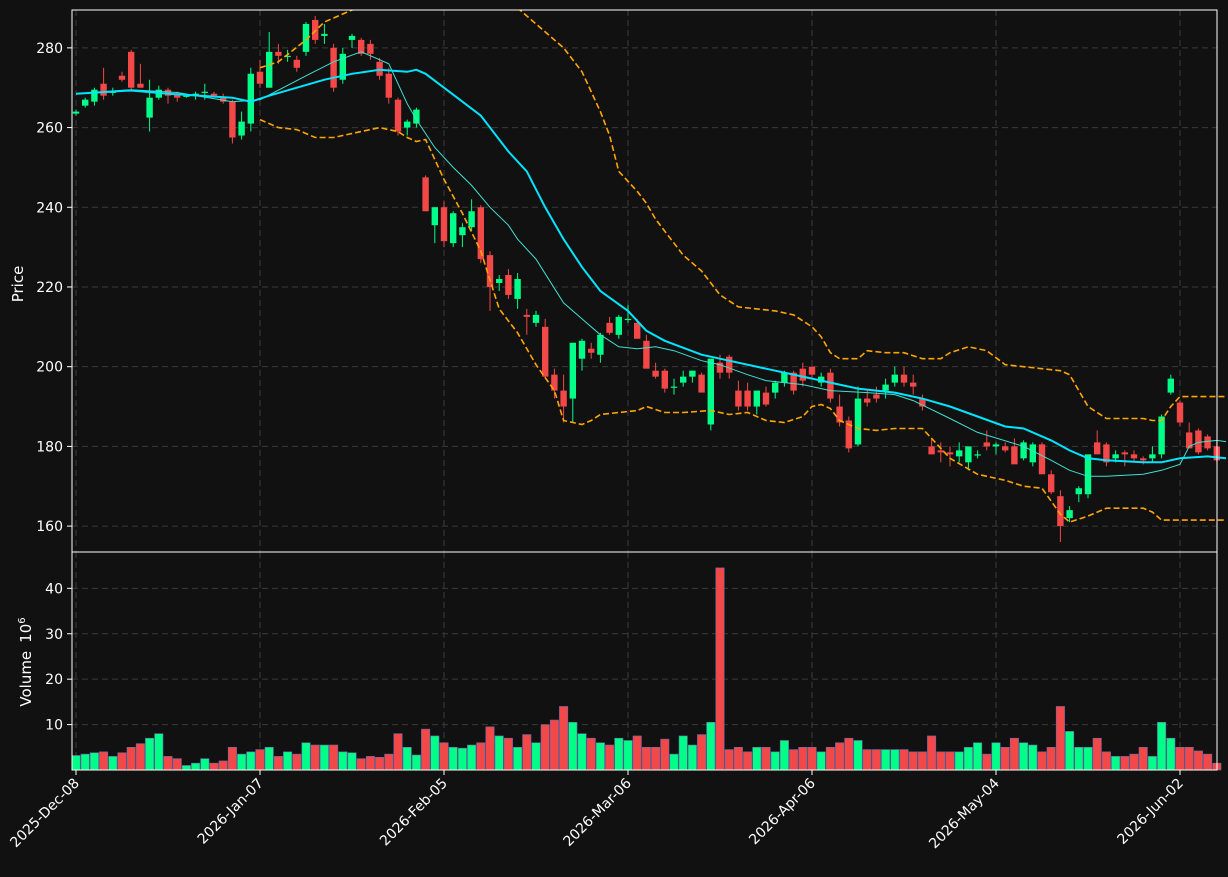  What do you see at coordinates (26, 661) in the screenshot?
I see `volume-axis-label: Volume106` at bounding box center [26, 661].